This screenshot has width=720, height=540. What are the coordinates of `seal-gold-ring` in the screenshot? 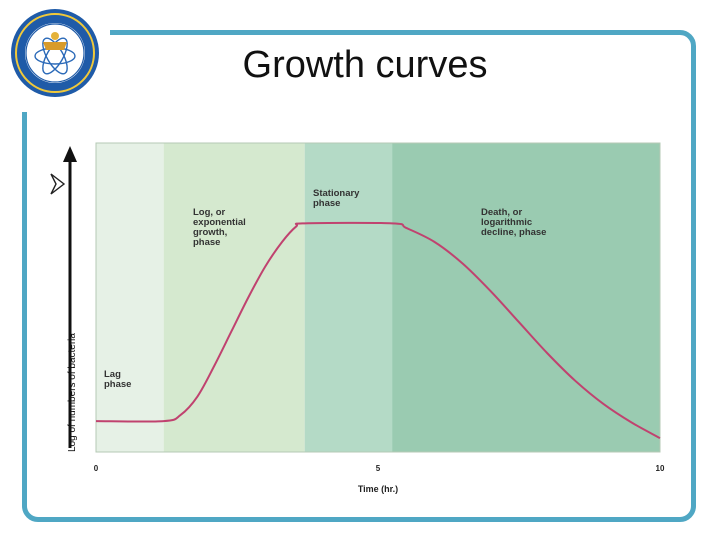 It's located at (55, 53).